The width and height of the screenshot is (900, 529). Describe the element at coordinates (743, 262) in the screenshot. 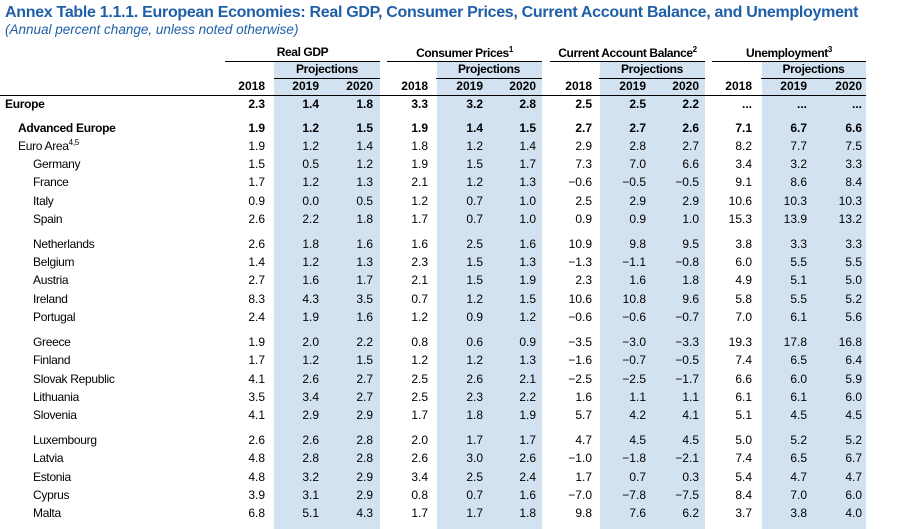

I see `table-cell: 6.0` at that location.